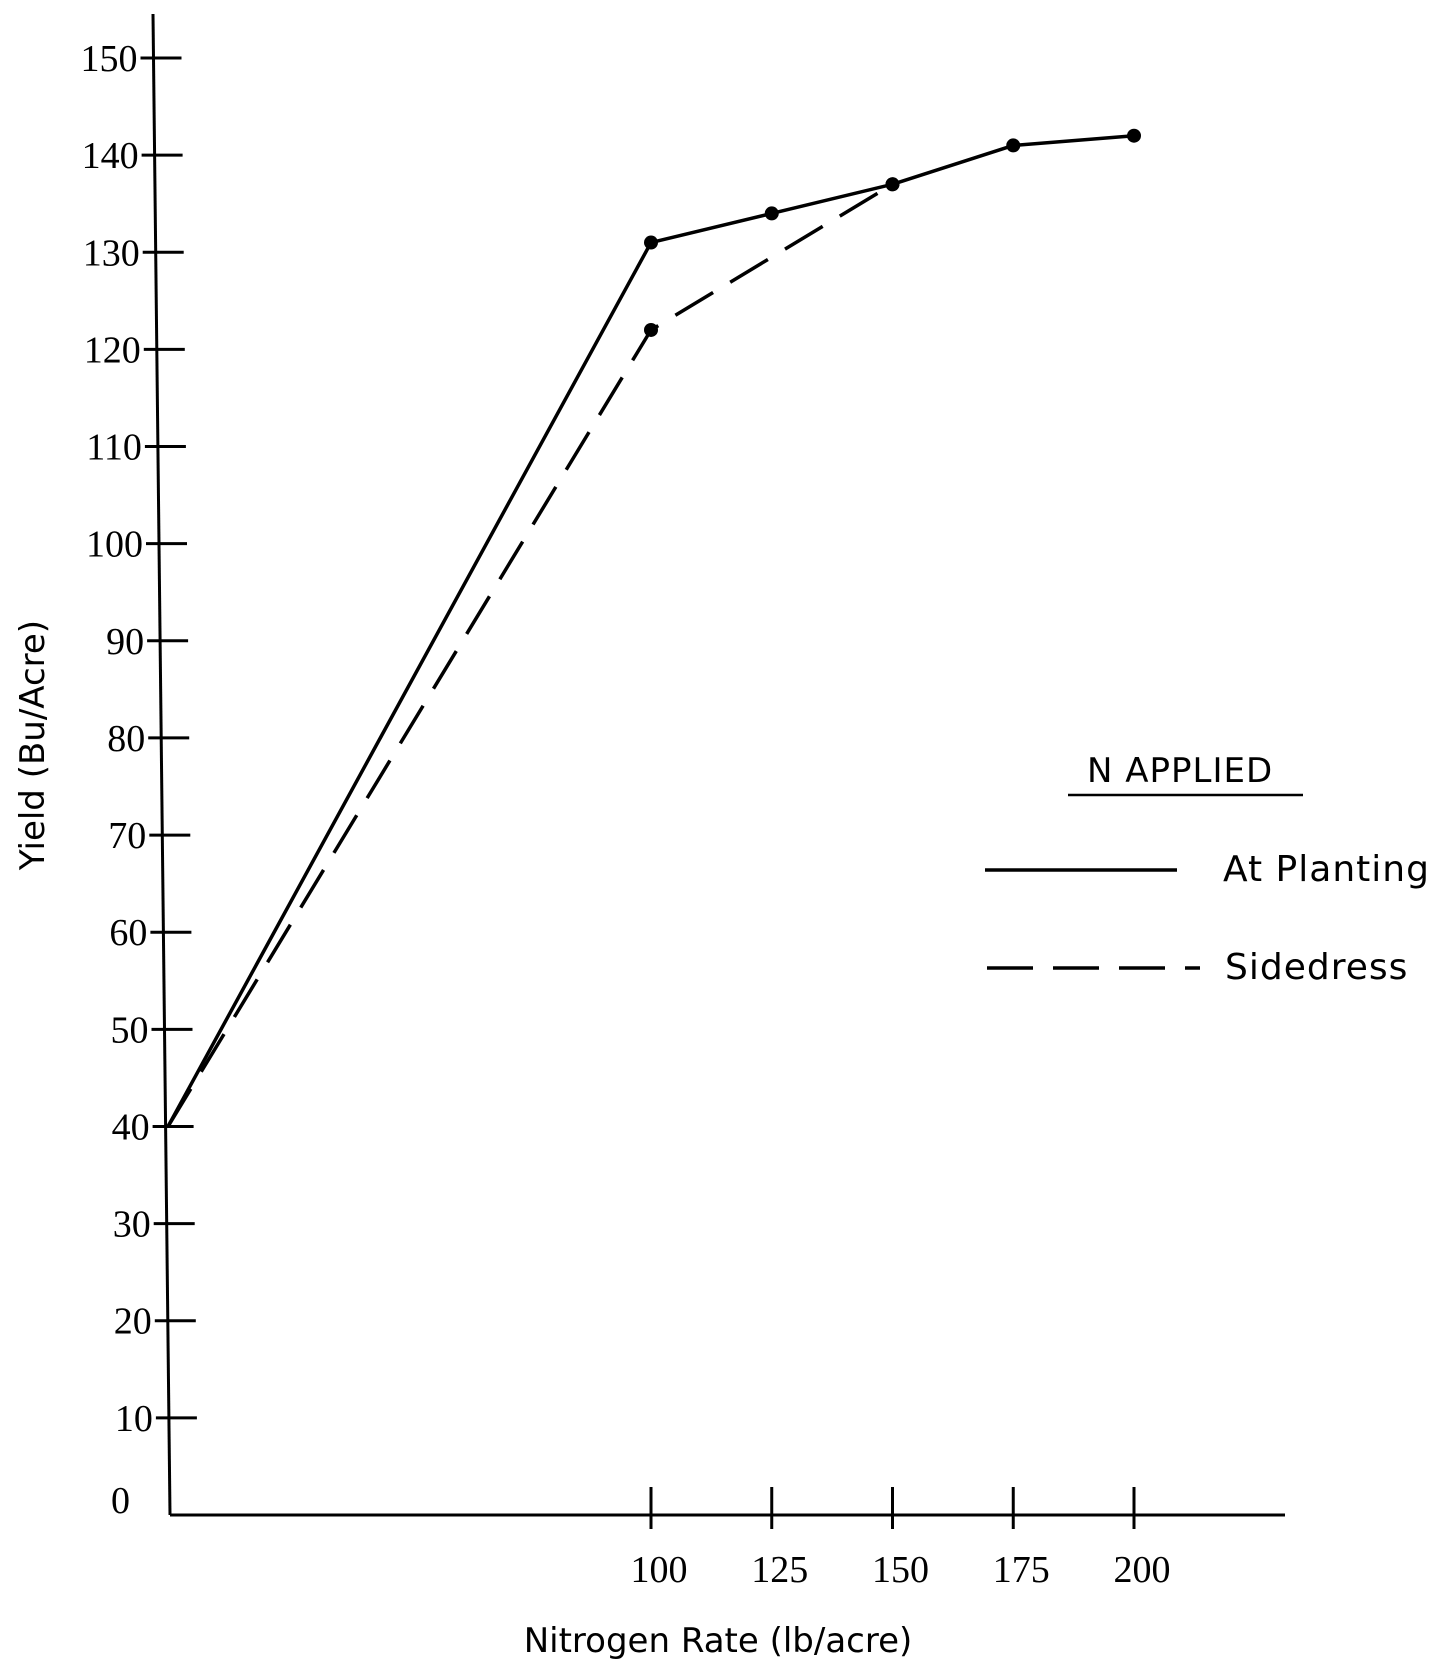 The width and height of the screenshot is (1436, 1662). What do you see at coordinates (112, 350) in the screenshot?
I see `y-tick-label-120: 120` at bounding box center [112, 350].